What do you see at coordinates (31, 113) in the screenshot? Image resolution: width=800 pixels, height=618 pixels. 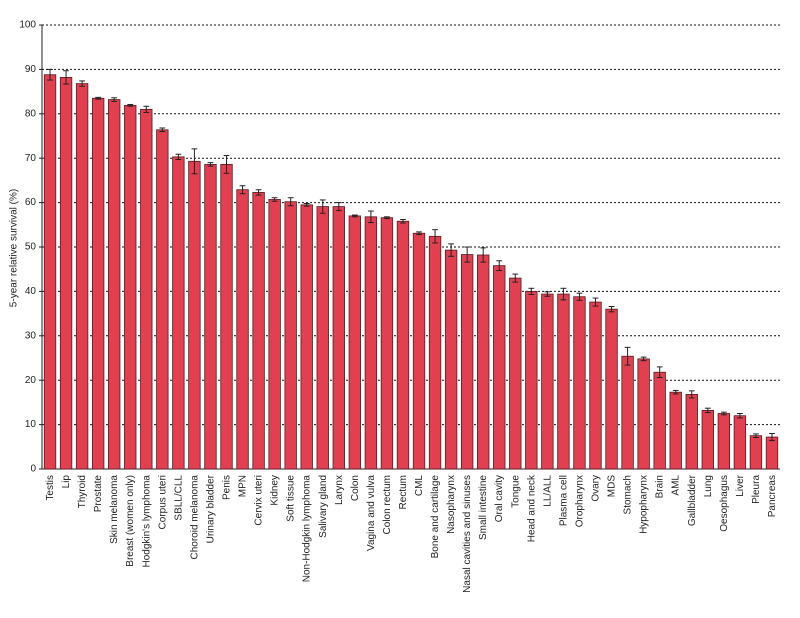 I see `y-tick-label: 80` at bounding box center [31, 113].